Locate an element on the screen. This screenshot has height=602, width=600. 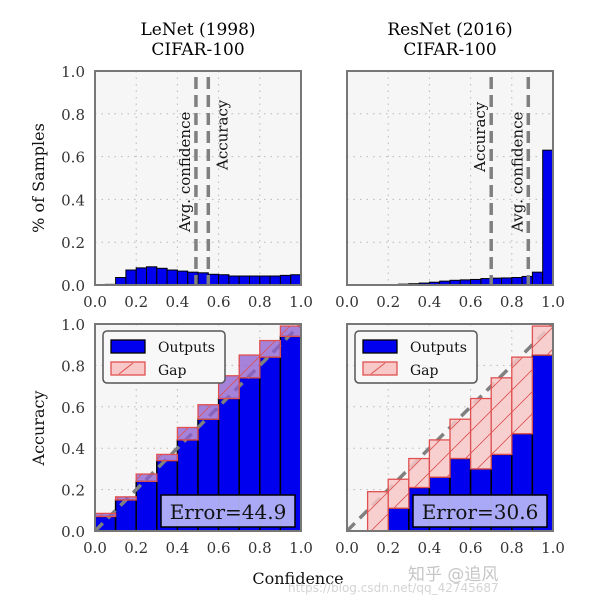
watermark-url: https://blog.csdn.net/qq_42745687 is located at coordinates (393, 588).